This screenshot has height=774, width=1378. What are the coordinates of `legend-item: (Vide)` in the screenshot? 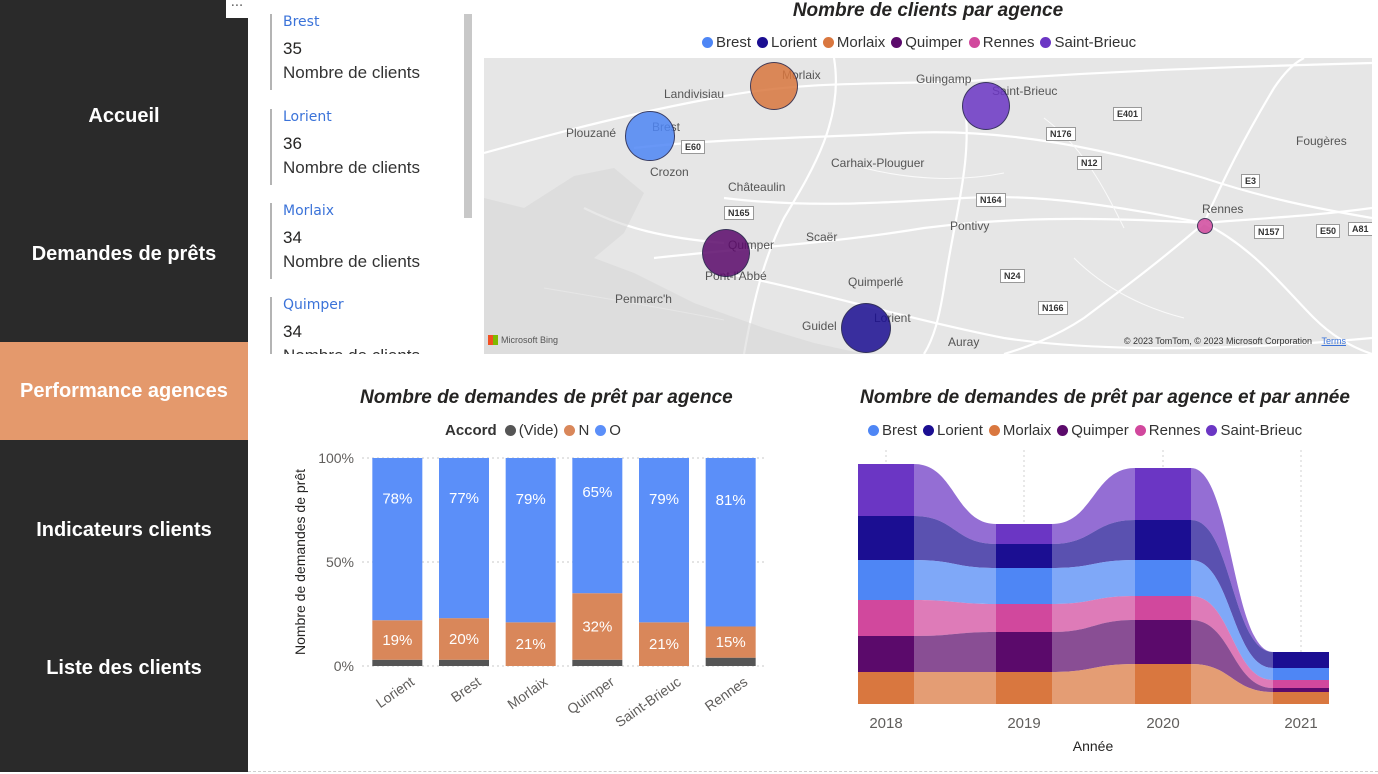 It's located at (531, 430).